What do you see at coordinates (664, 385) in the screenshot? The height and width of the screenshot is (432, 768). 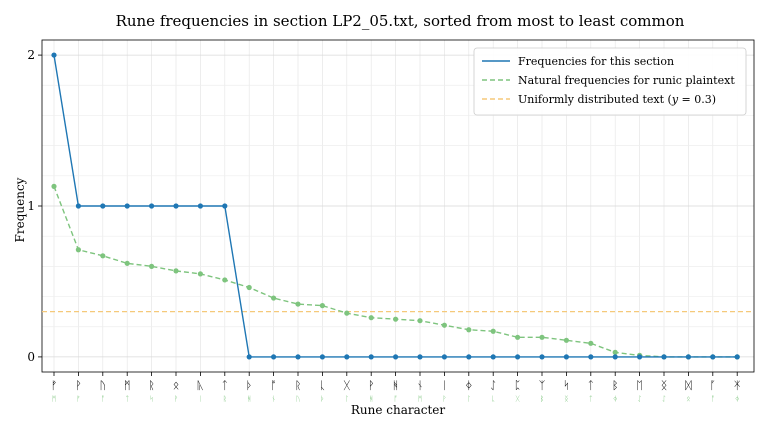 I see `x-tick-rune-label: ᛝ` at bounding box center [664, 385].